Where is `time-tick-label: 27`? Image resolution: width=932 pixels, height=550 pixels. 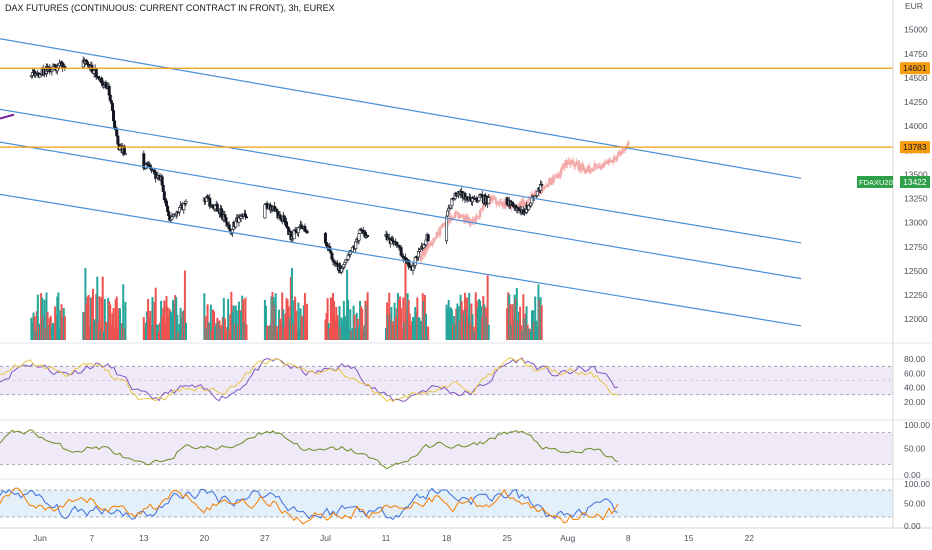 time-tick-label: 27 is located at coordinates (265, 538).